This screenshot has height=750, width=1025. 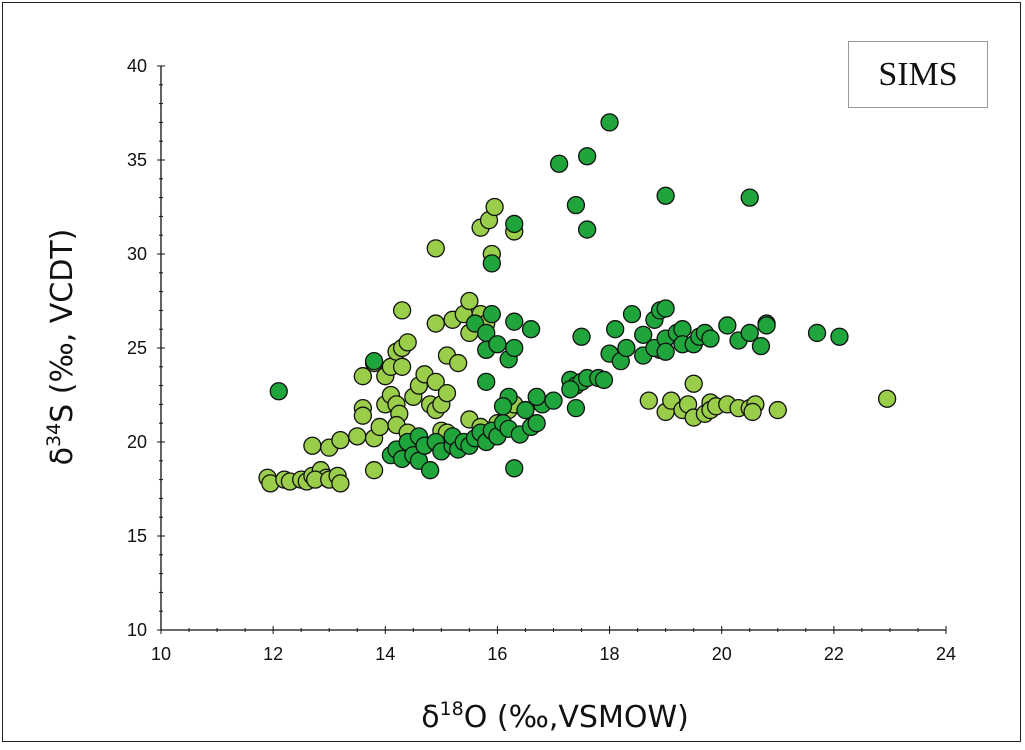 I want to click on sims-label: SIMS, so click(x=918, y=74).